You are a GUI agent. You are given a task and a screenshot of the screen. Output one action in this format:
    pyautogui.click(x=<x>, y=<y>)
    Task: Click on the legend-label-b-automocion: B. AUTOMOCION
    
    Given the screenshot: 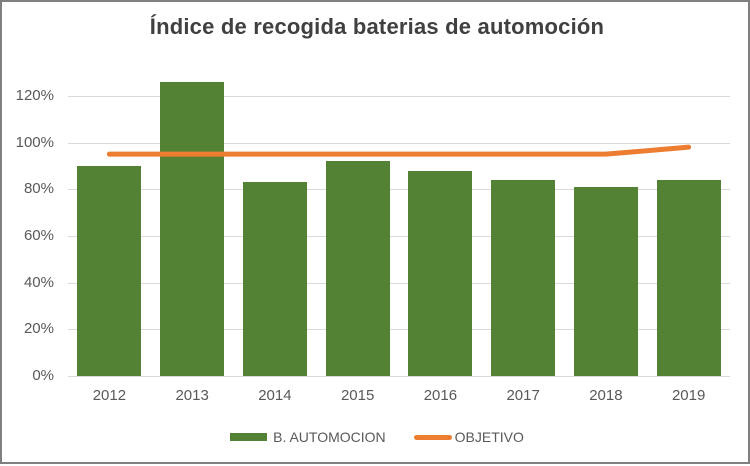 What is the action you would take?
    pyautogui.click(x=329, y=437)
    